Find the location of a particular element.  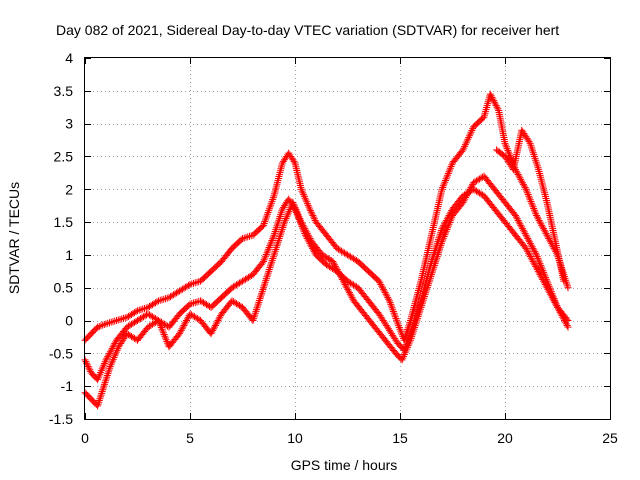

x-tick-label: 25 is located at coordinates (610, 438).